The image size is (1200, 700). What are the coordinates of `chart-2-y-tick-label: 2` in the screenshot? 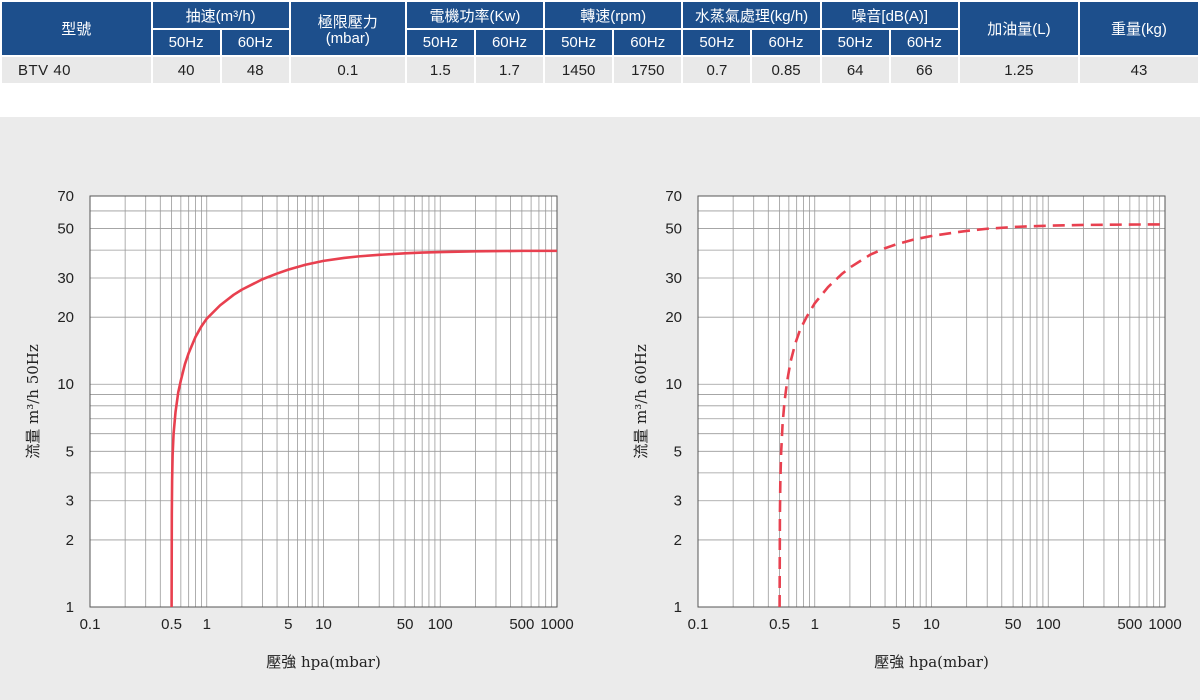 It's located at (678, 540).